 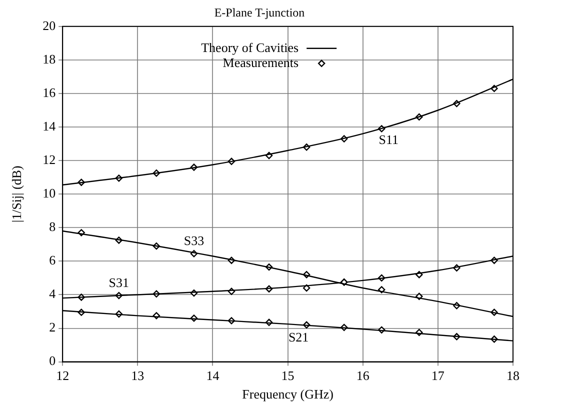 I want to click on y-tick-label: 20, so click(x=49, y=25).